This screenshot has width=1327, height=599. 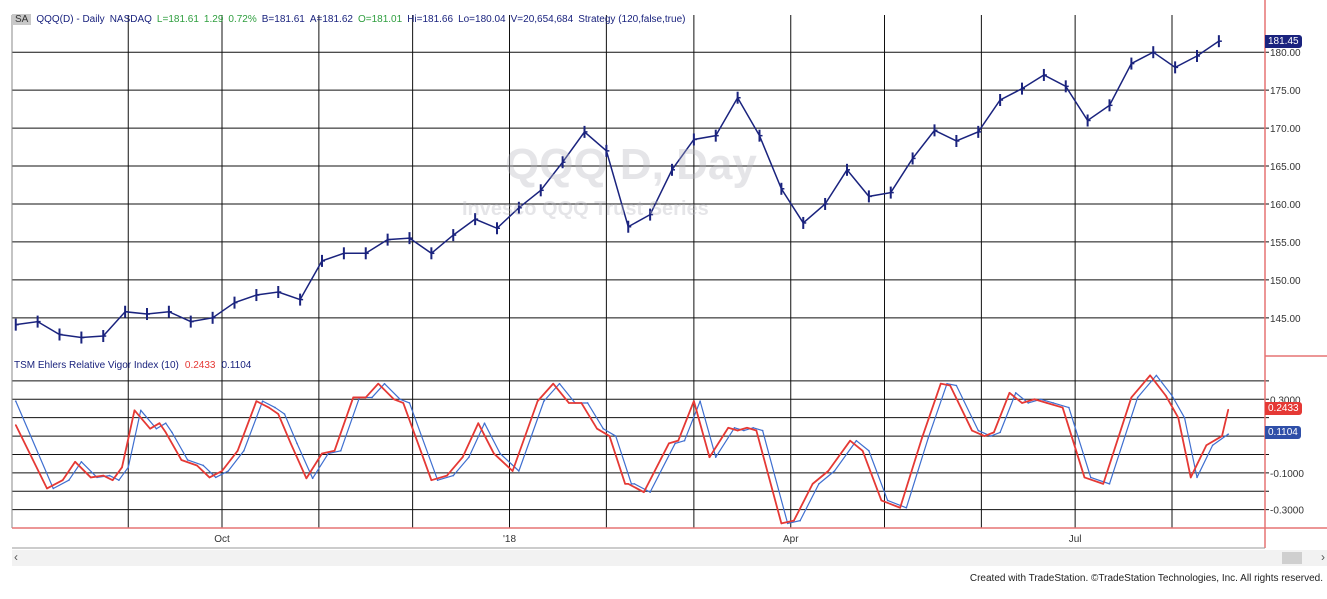 I want to click on signal-value: 0.1104, so click(x=236, y=365).